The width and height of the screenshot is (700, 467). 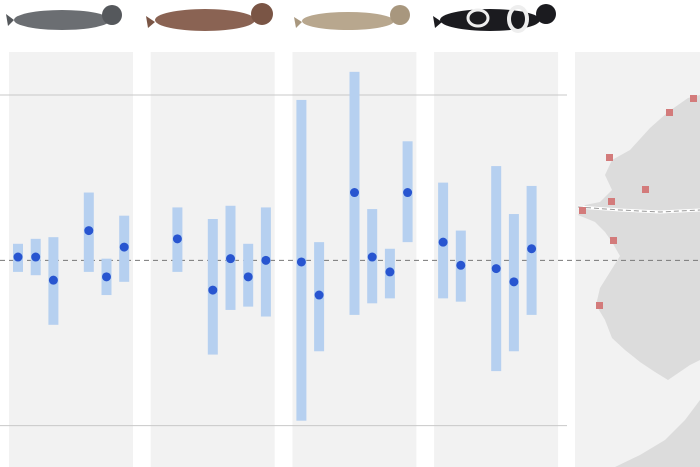 I want to click on sites, so click(x=638, y=202).